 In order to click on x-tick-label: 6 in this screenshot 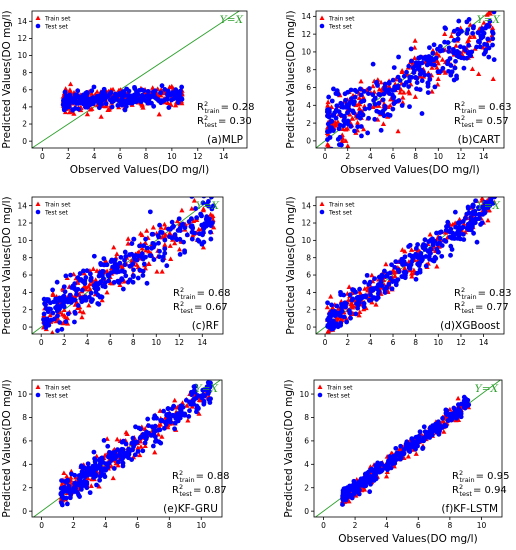, I will do `click(393, 156)`.